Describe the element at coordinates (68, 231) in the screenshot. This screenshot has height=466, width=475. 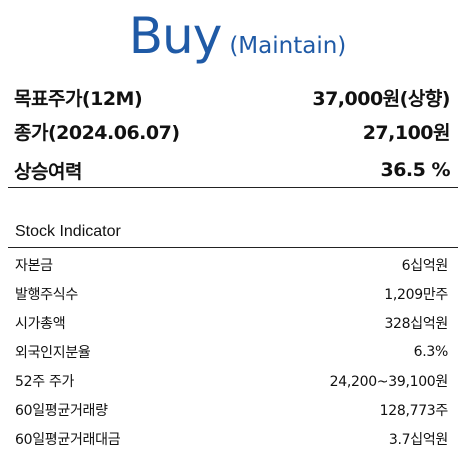
I see `stock-indicator-title: Stock Indicator` at that location.